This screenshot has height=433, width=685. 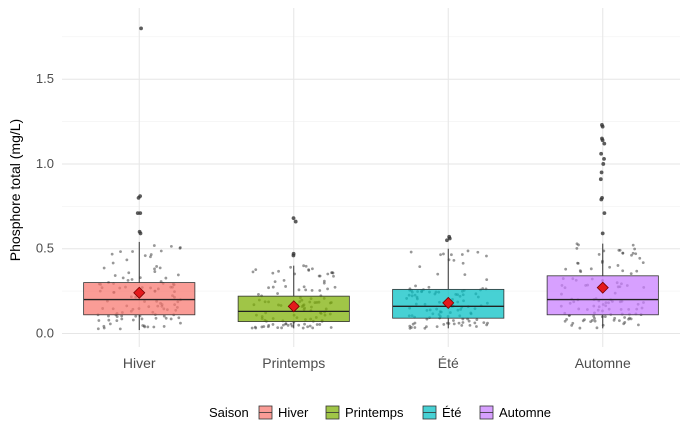 What do you see at coordinates (15, 190) in the screenshot?
I see `y-axis-label: Phosphore total (mg/L)` at bounding box center [15, 190].